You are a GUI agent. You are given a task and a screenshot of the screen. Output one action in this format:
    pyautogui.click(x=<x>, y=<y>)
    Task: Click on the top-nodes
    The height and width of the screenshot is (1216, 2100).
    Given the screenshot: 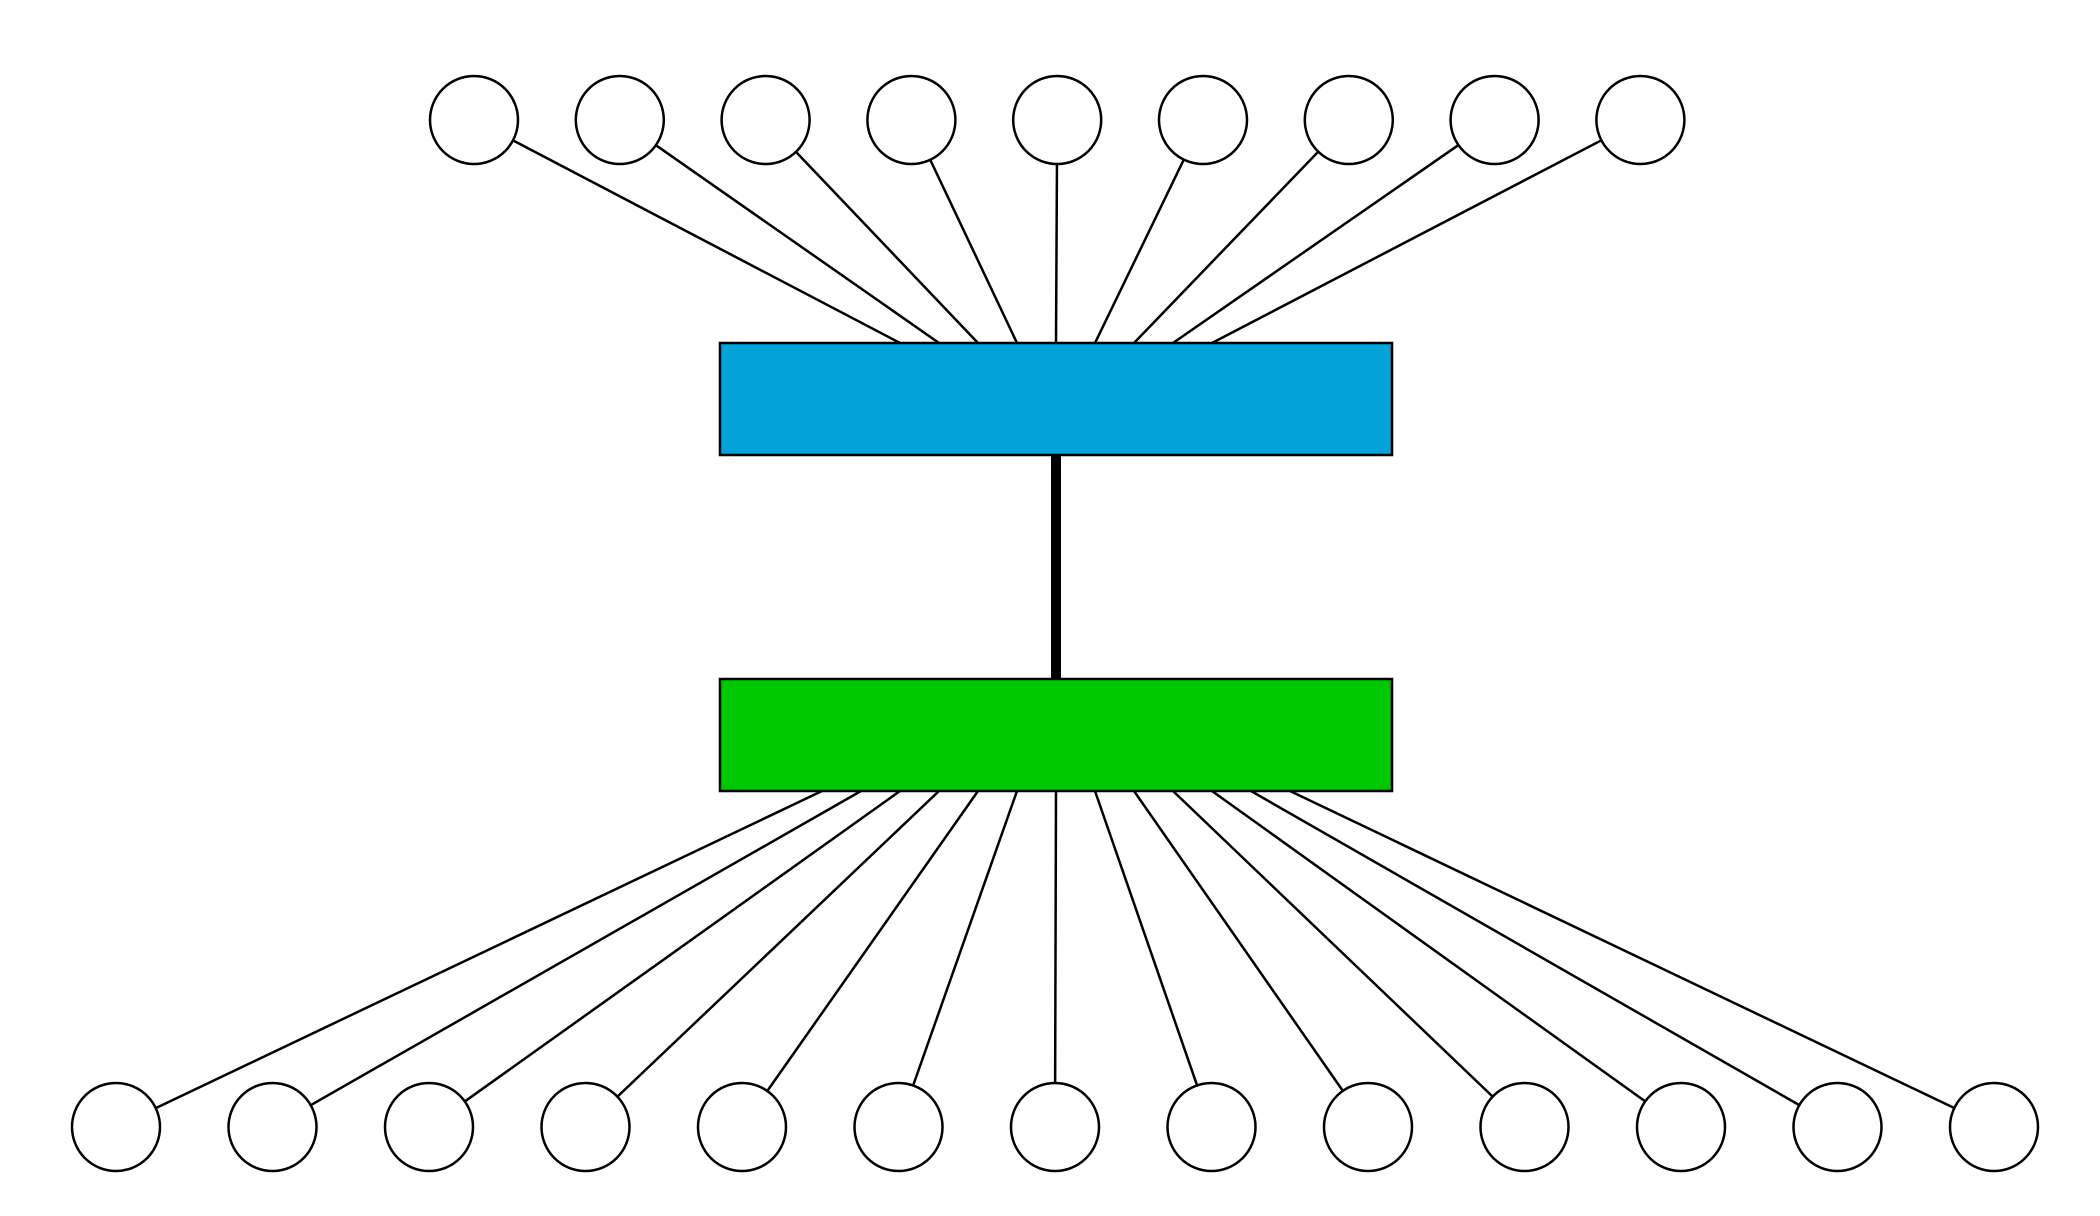 What is the action you would take?
    pyautogui.click(x=1057, y=120)
    